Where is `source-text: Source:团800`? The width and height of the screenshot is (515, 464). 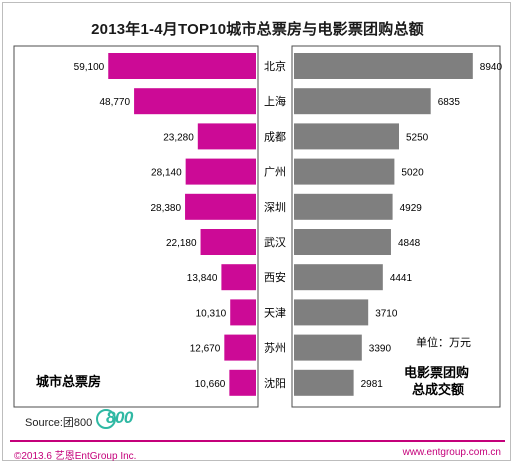
source-text: Source:团800 is located at coordinates (59, 423).